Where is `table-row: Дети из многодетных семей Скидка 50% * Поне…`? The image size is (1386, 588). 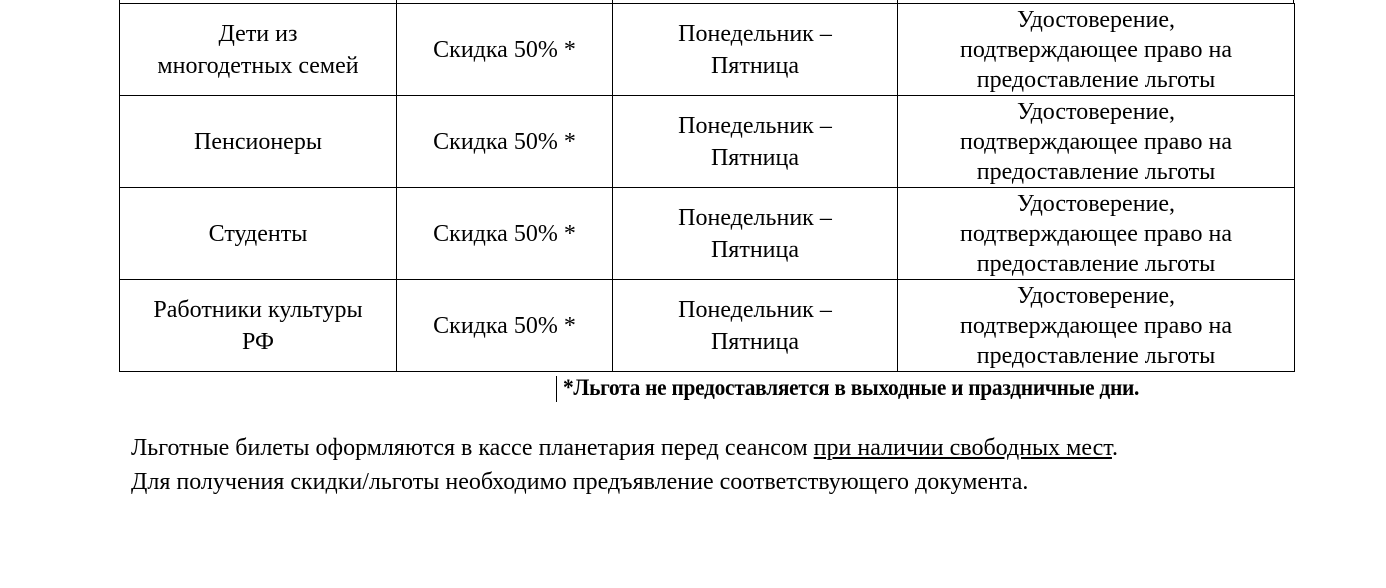 table-row: Дети из многодетных семей Скидка 50% * Поне… is located at coordinates (707, 49).